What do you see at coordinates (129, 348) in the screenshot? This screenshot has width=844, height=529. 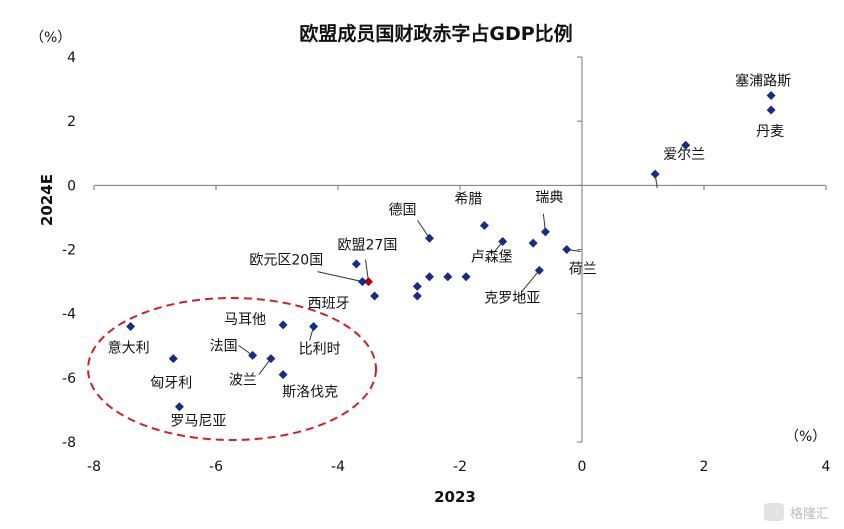 I see `data-label: 意大利` at bounding box center [129, 348].